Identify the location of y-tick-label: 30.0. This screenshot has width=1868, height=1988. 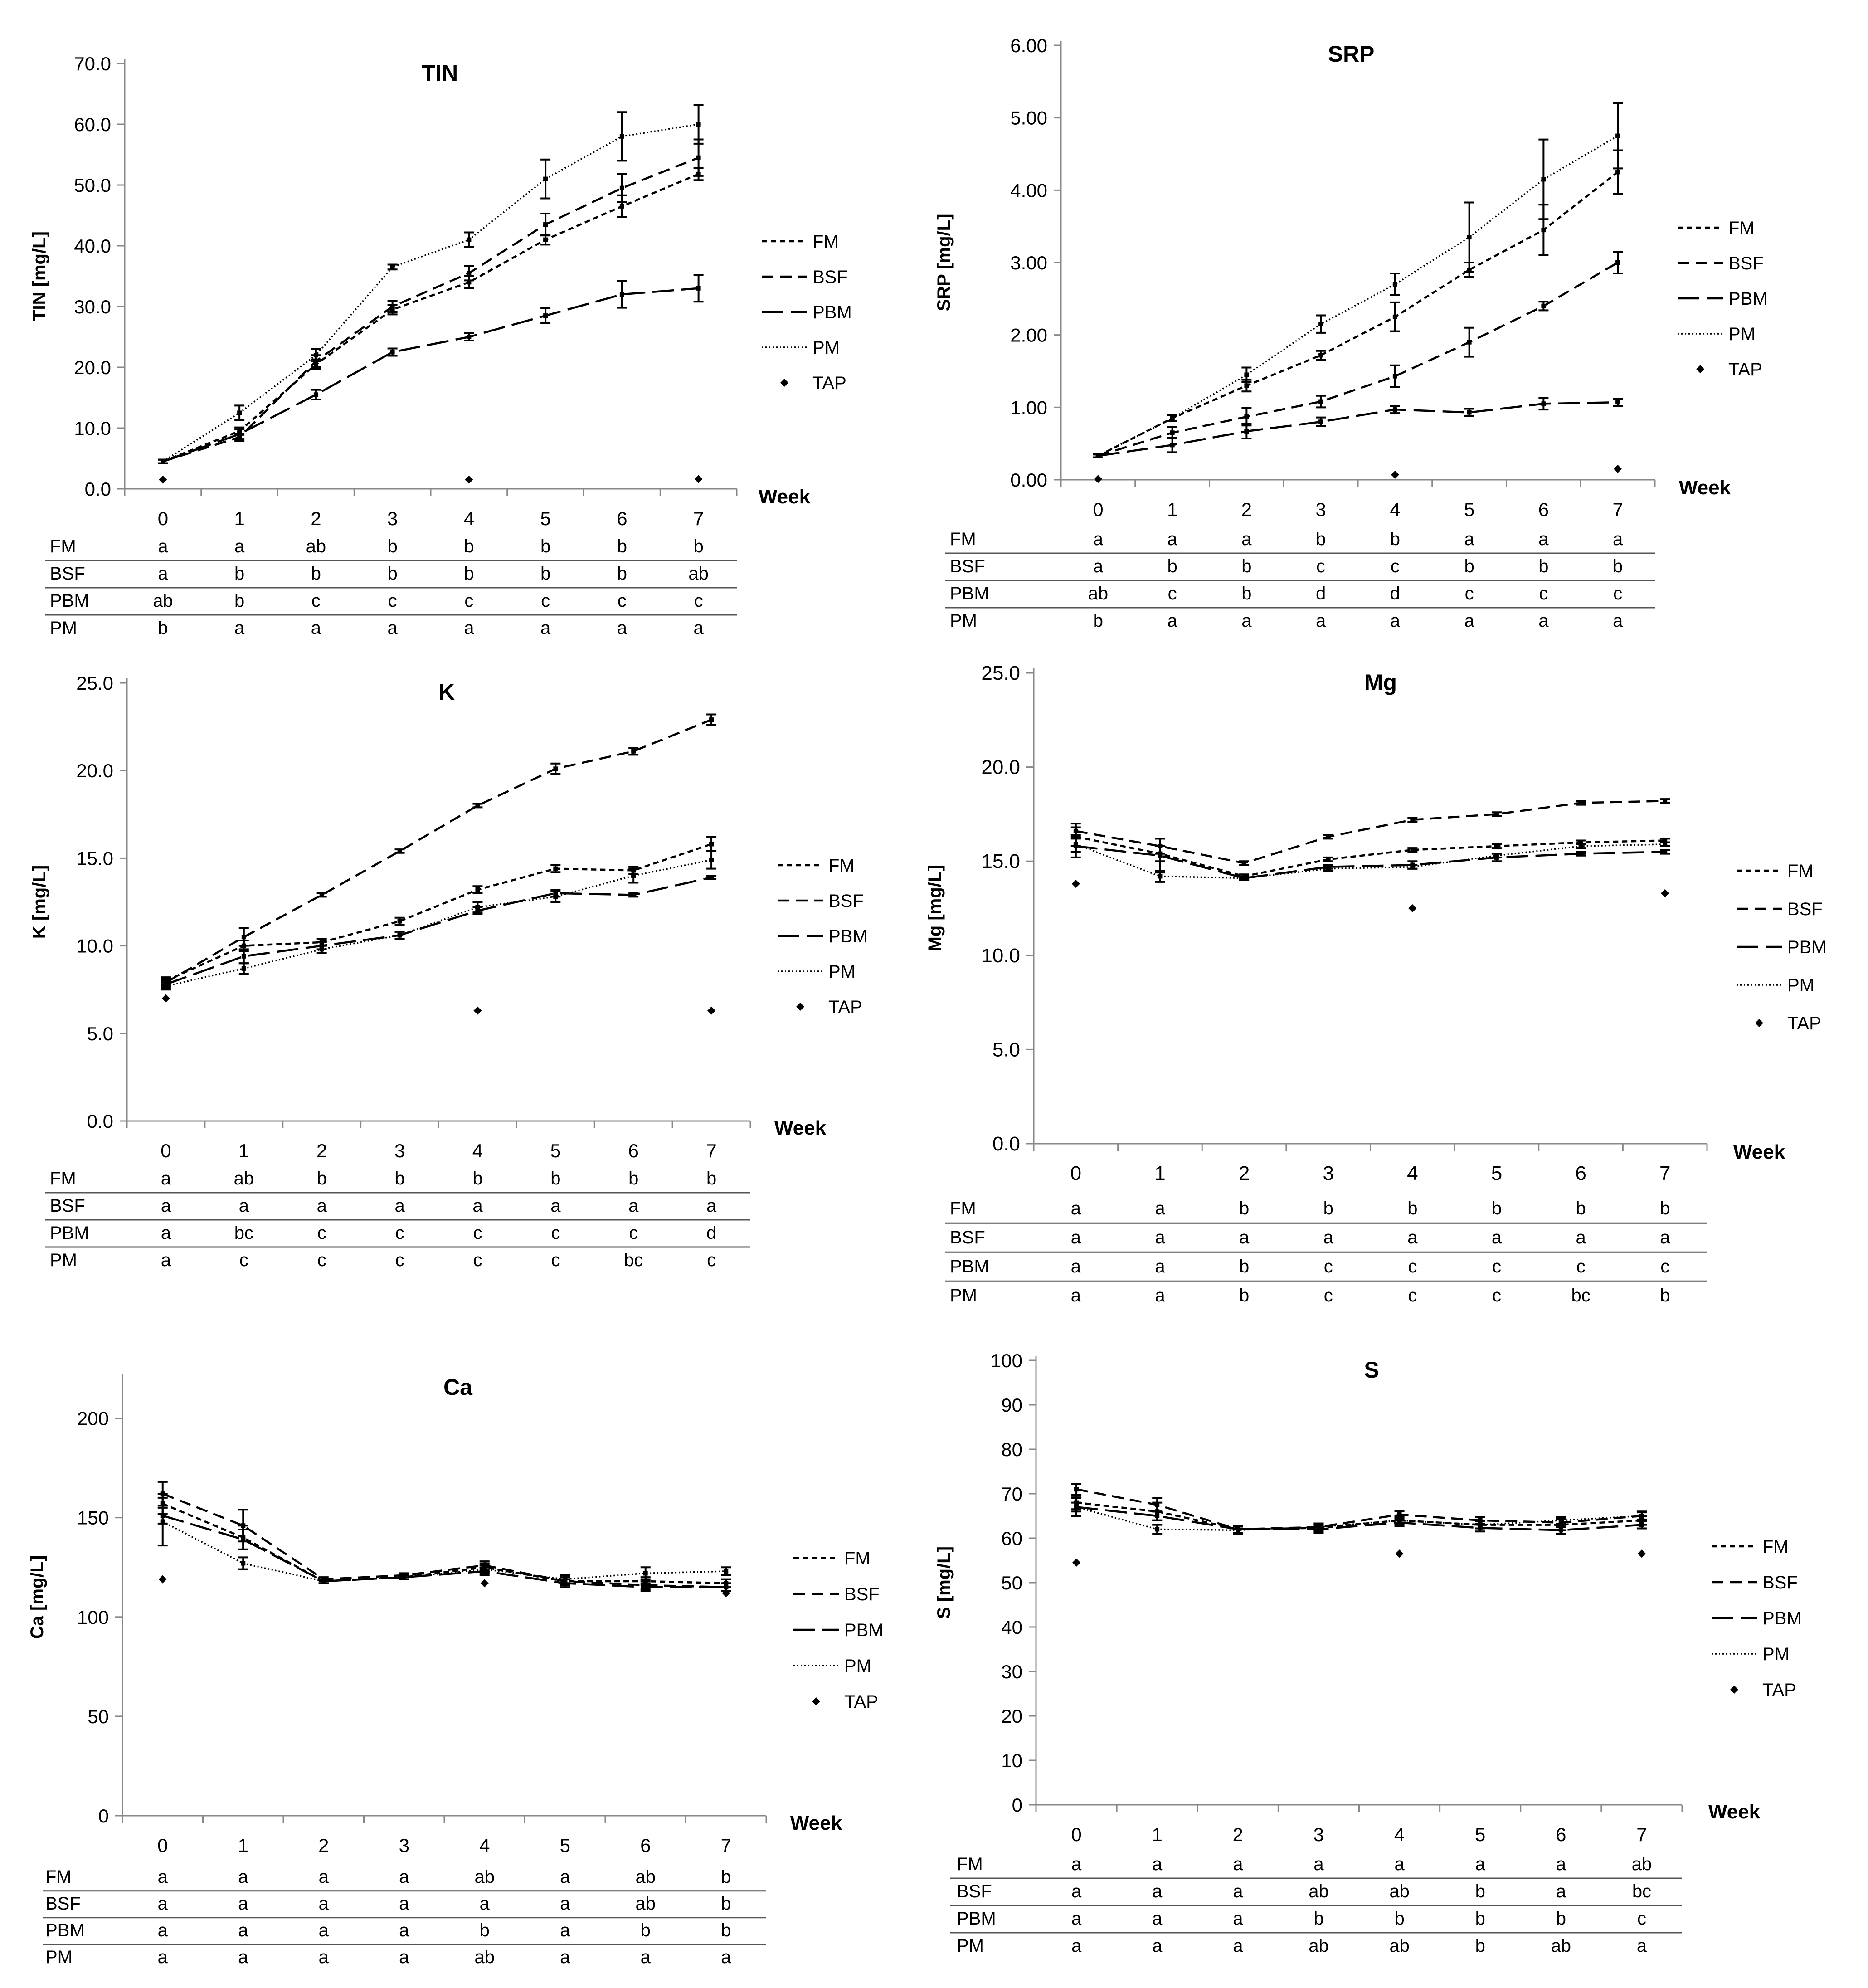
(93, 306).